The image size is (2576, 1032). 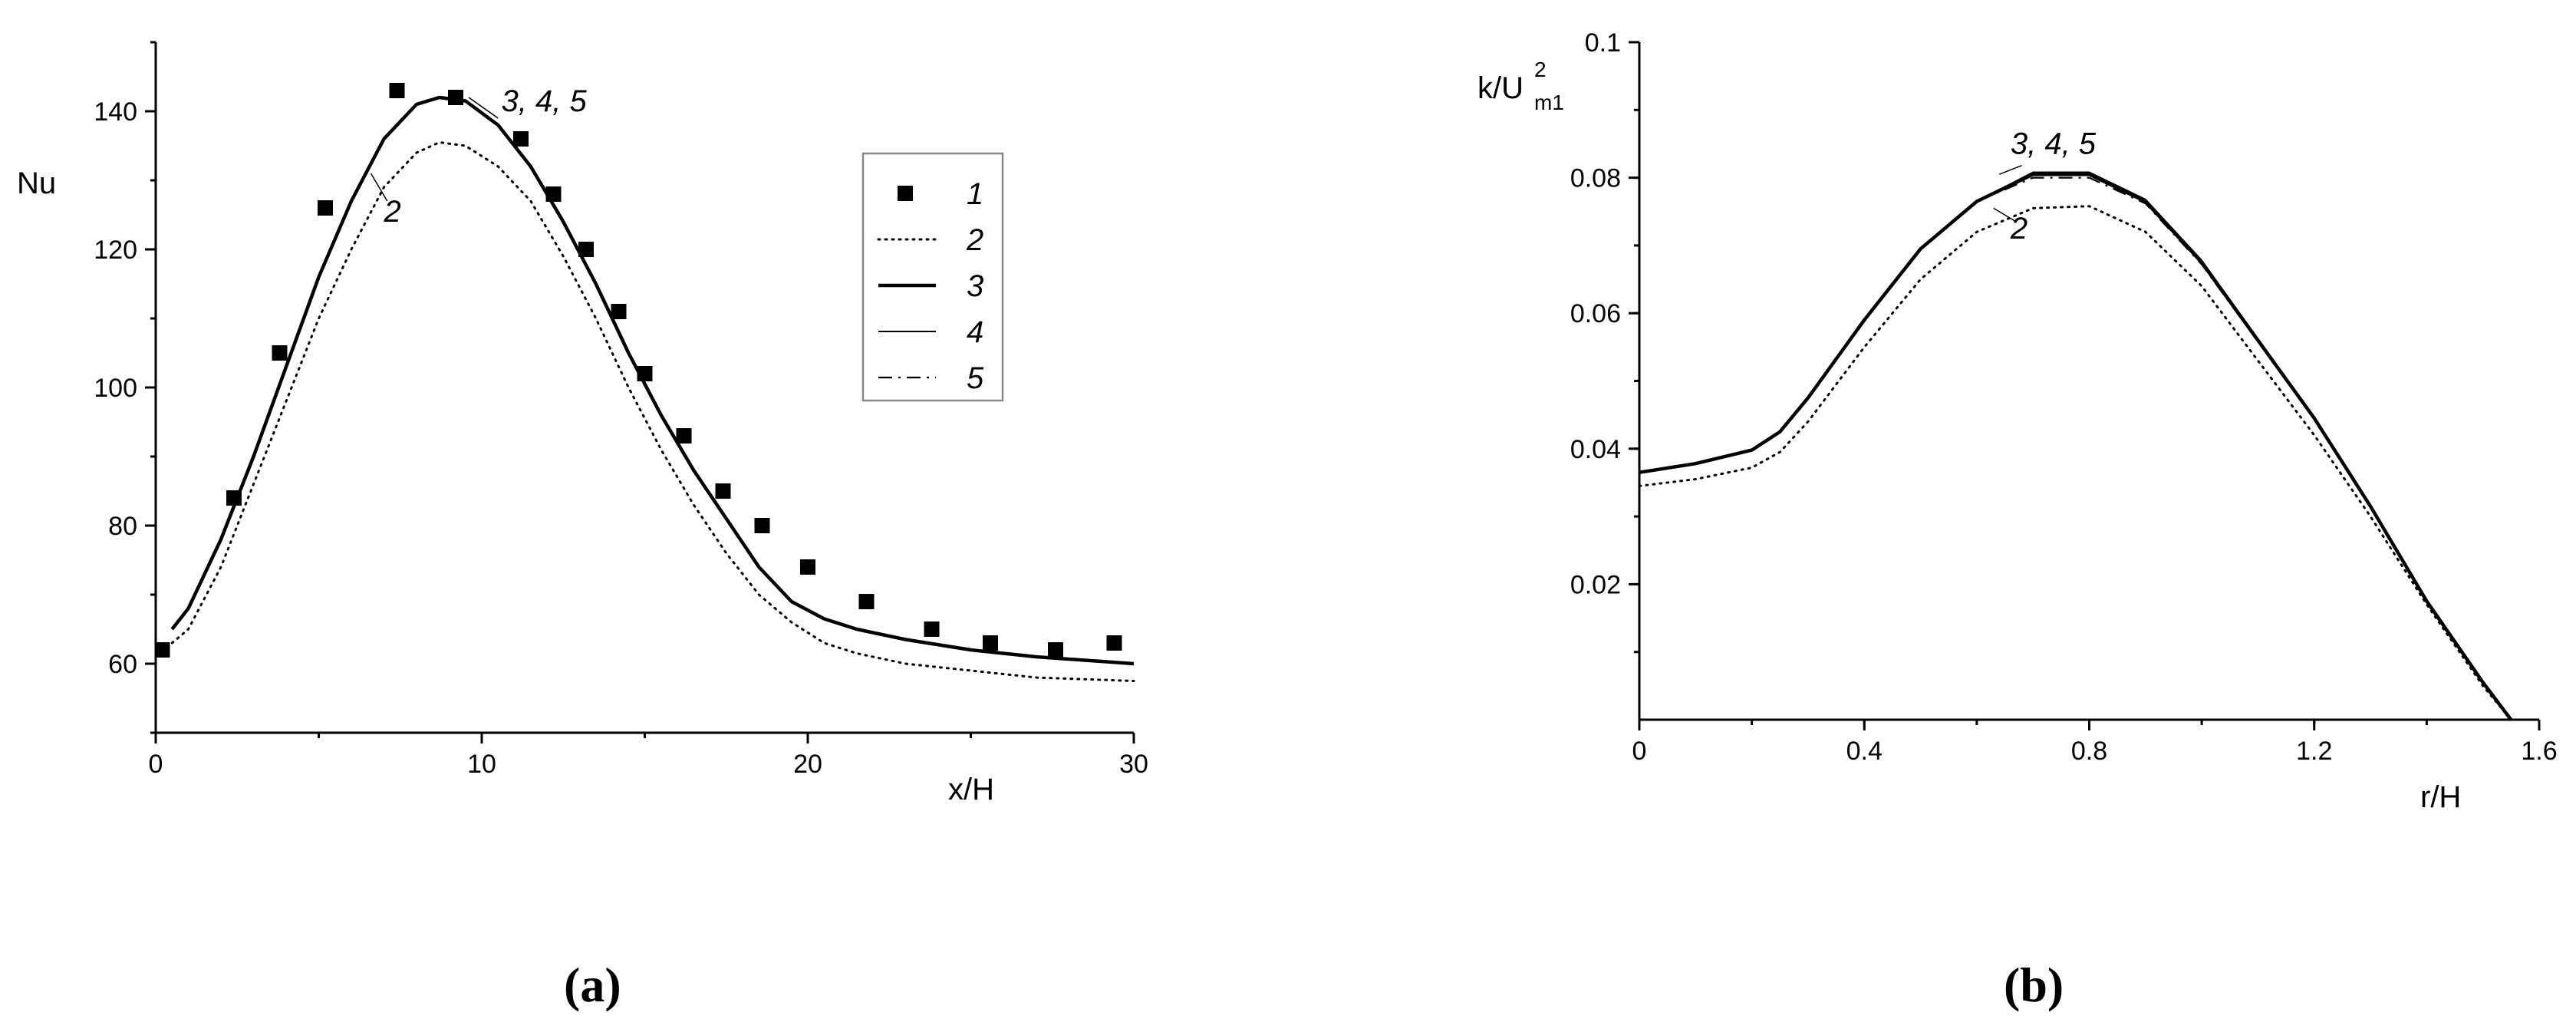 I want to click on legend-label-4: 4, so click(x=975, y=332).